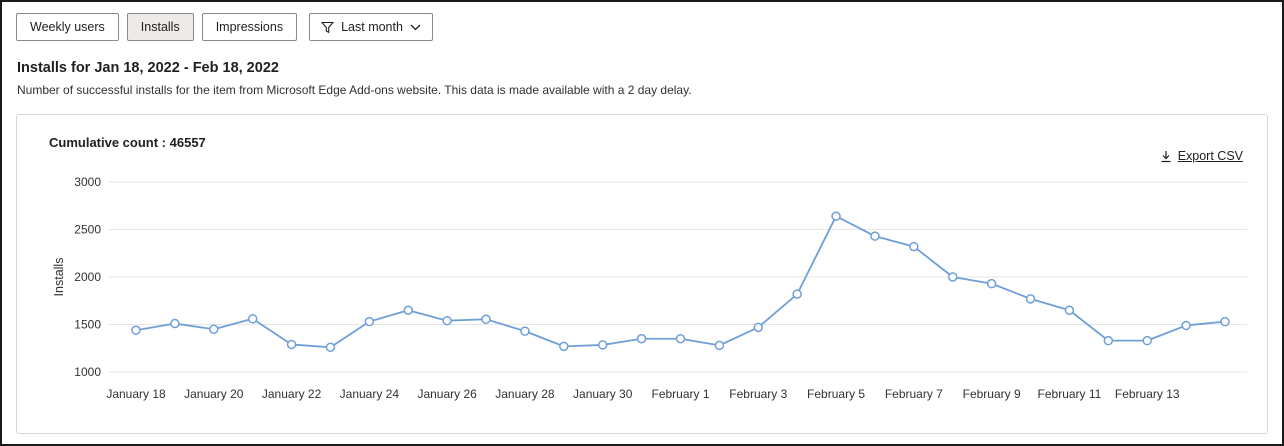  What do you see at coordinates (87, 182) in the screenshot?
I see `svg-text: 3000` at bounding box center [87, 182].